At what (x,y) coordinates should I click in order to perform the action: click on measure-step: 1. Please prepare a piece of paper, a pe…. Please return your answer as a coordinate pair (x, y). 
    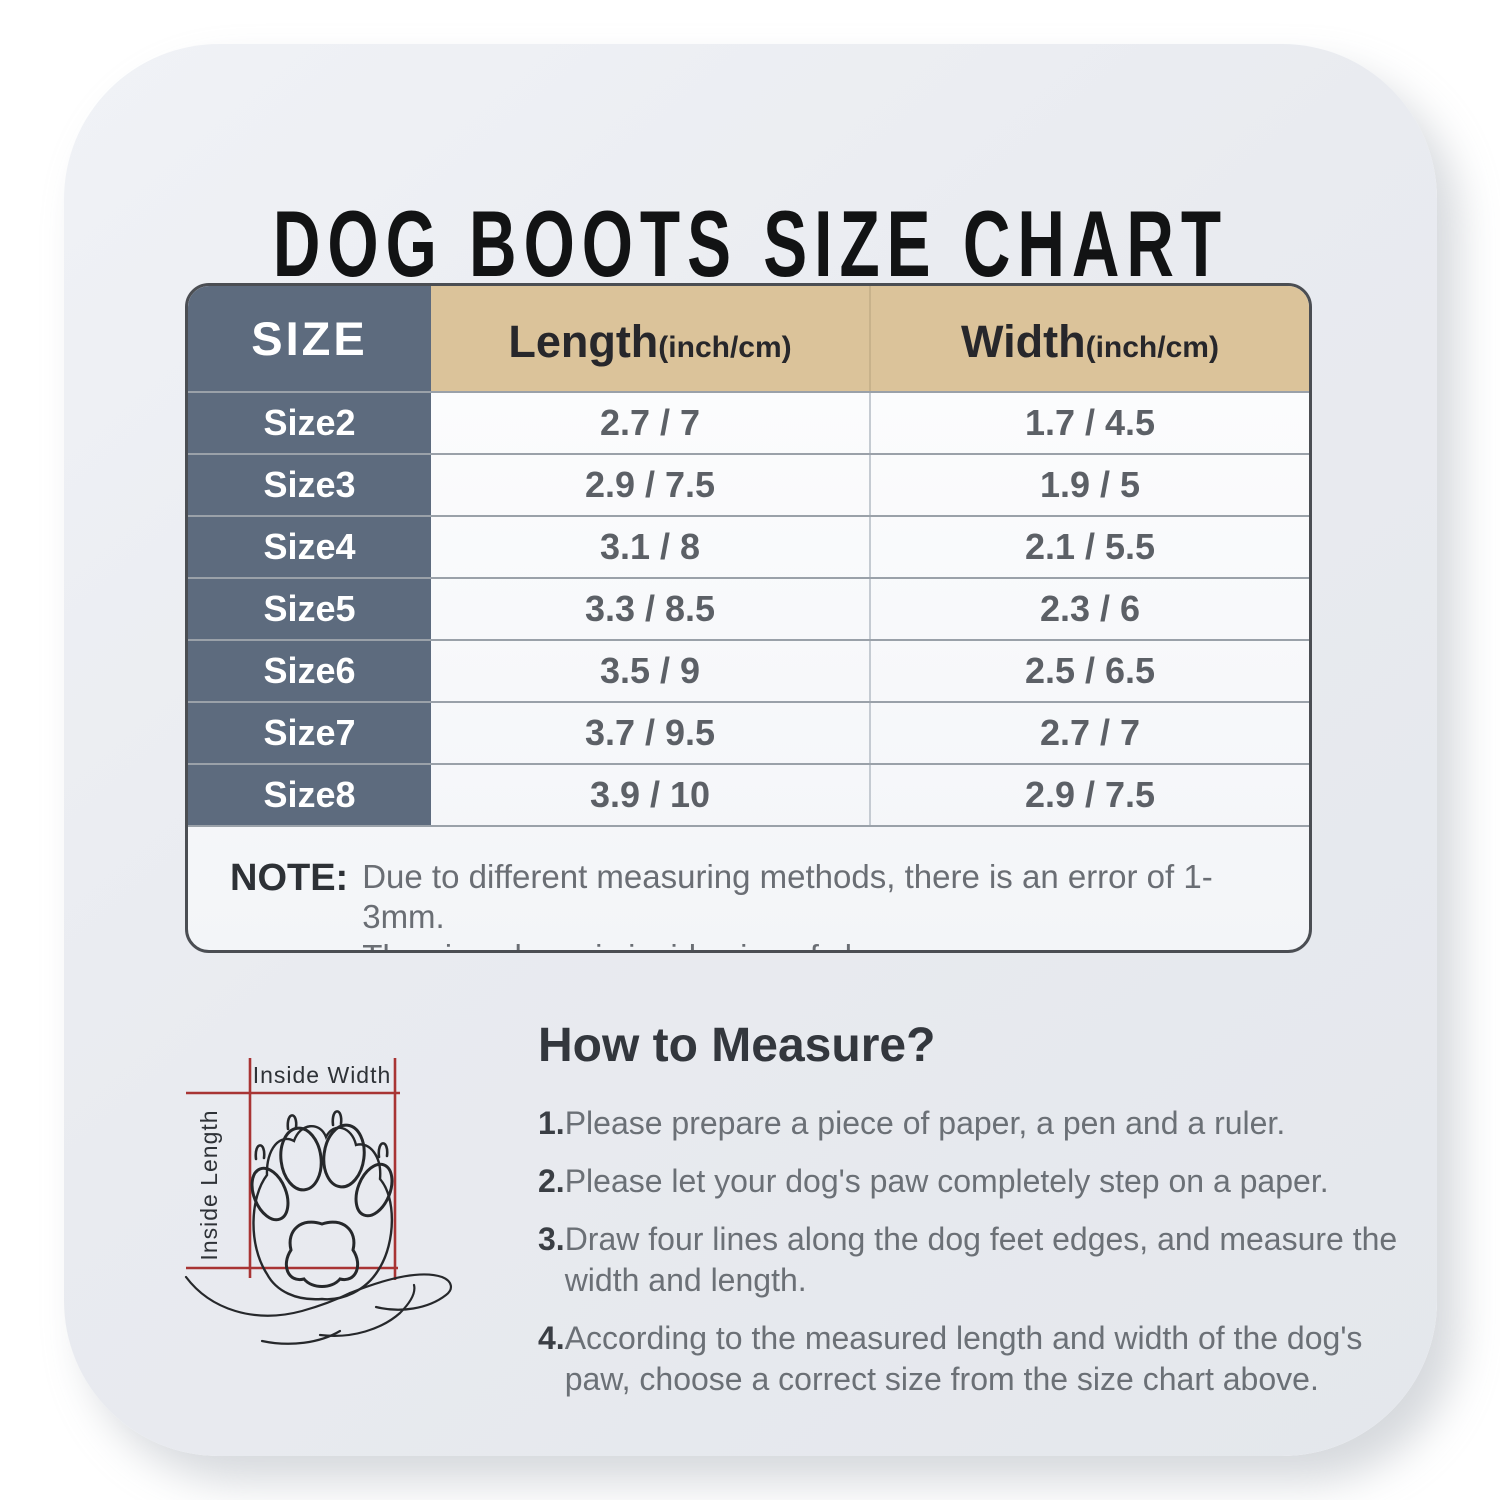
    Looking at the image, I should click on (968, 1123).